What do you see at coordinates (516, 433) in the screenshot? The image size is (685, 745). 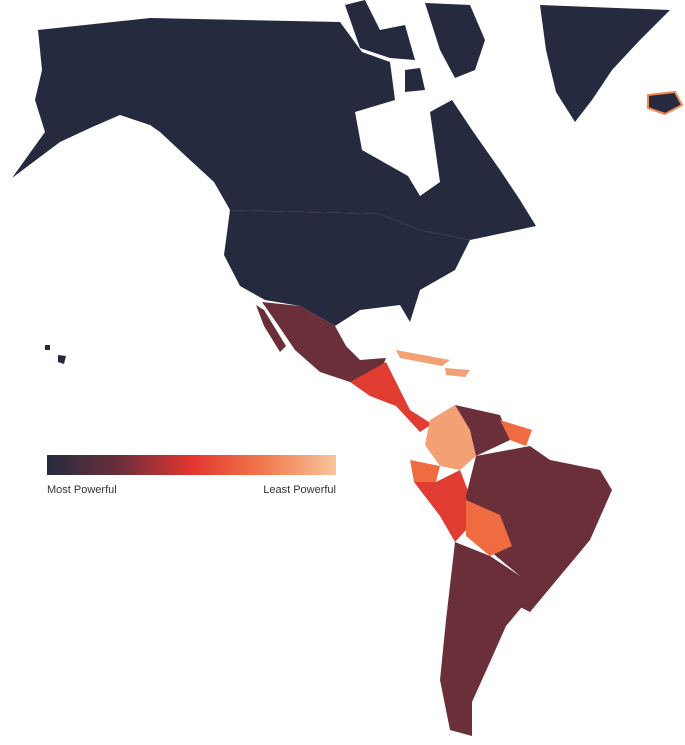 I see `guianas` at bounding box center [516, 433].